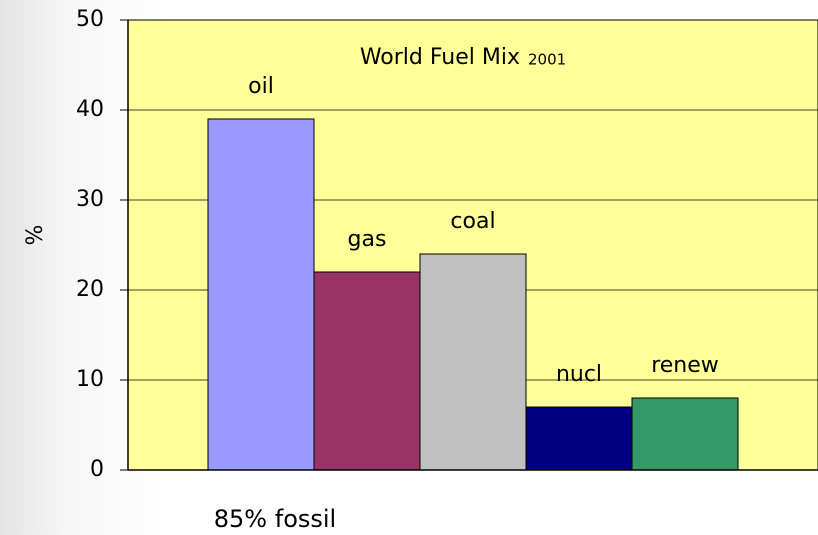  What do you see at coordinates (367, 239) in the screenshot?
I see `category-label: gas` at bounding box center [367, 239].